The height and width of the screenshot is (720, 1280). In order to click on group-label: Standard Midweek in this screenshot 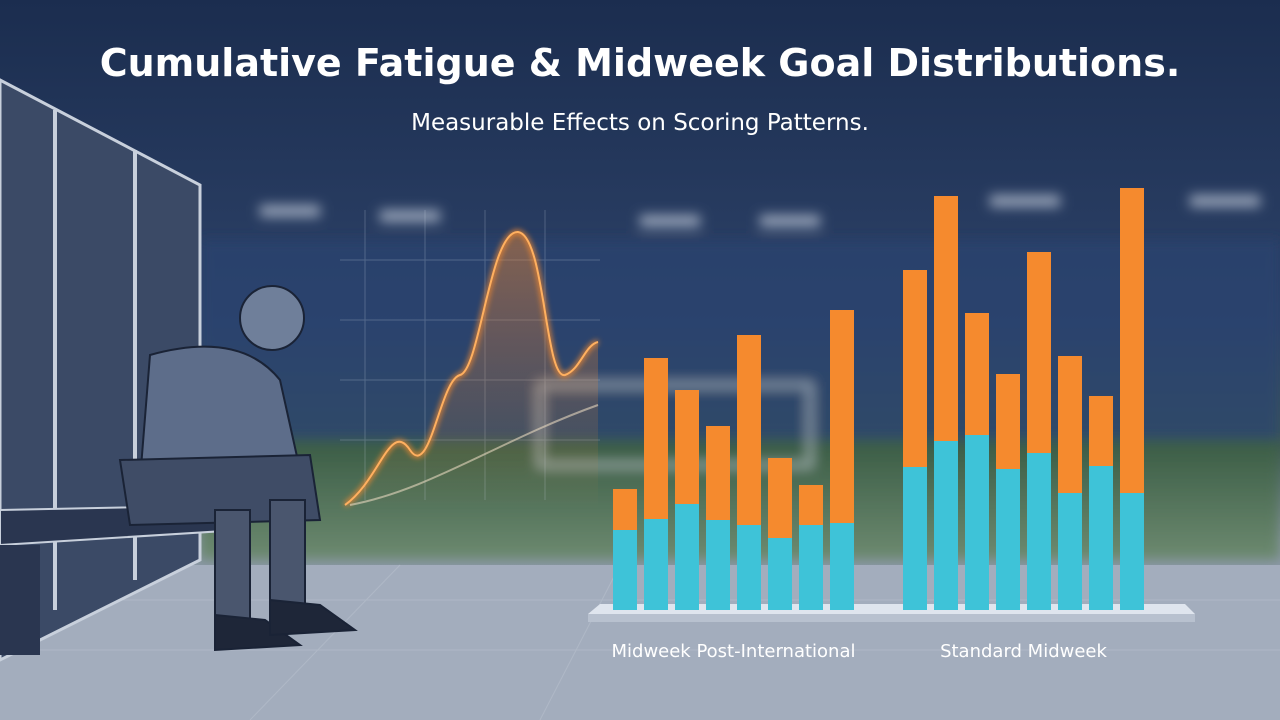, I will do `click(1023, 651)`.